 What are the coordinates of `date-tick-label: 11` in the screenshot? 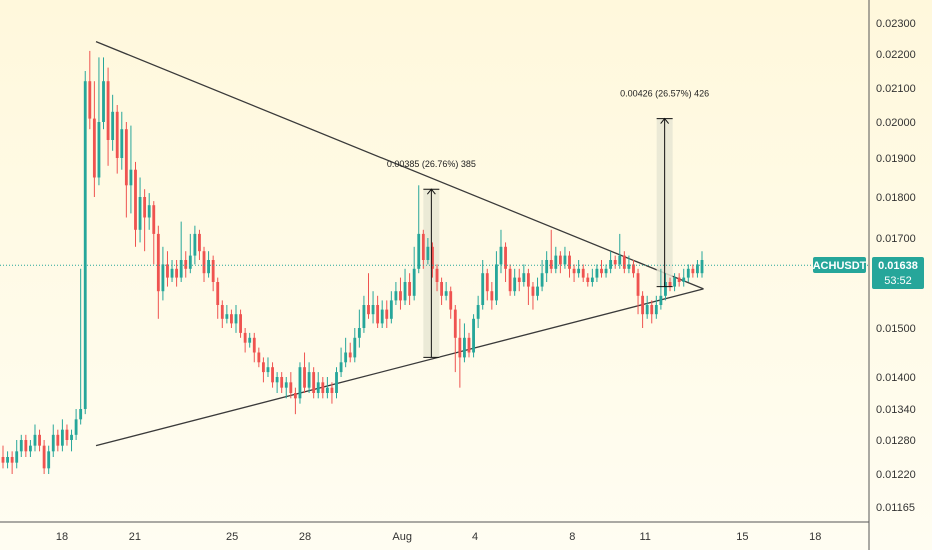 It's located at (644, 537).